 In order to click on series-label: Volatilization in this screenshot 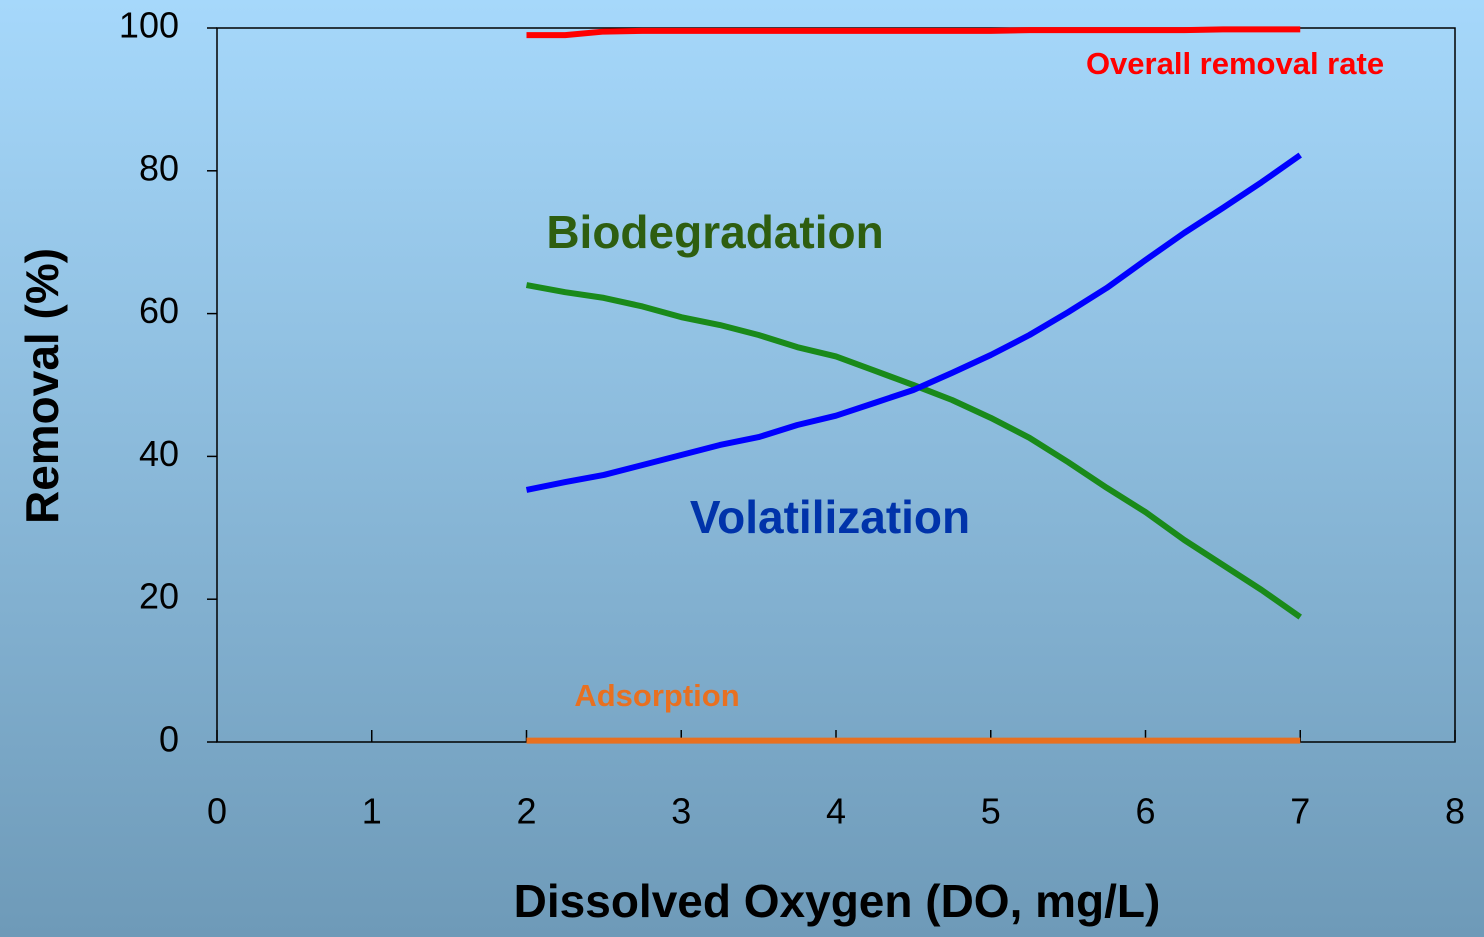, I will do `click(830, 517)`.